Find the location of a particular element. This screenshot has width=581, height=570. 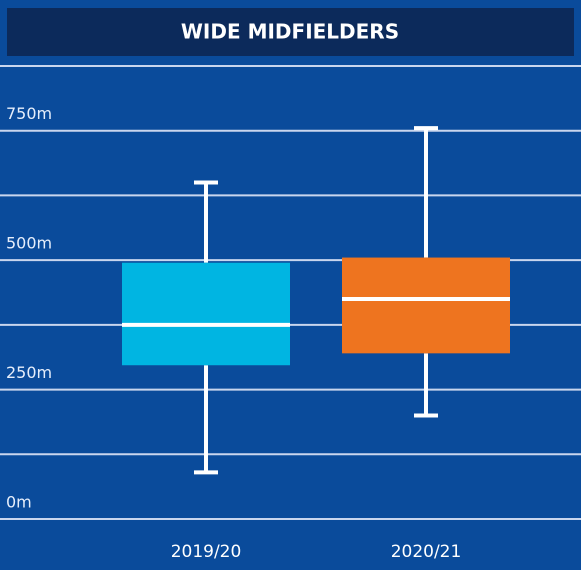

chart-title: WIDE MIDFIELDERS is located at coordinates (290, 32).